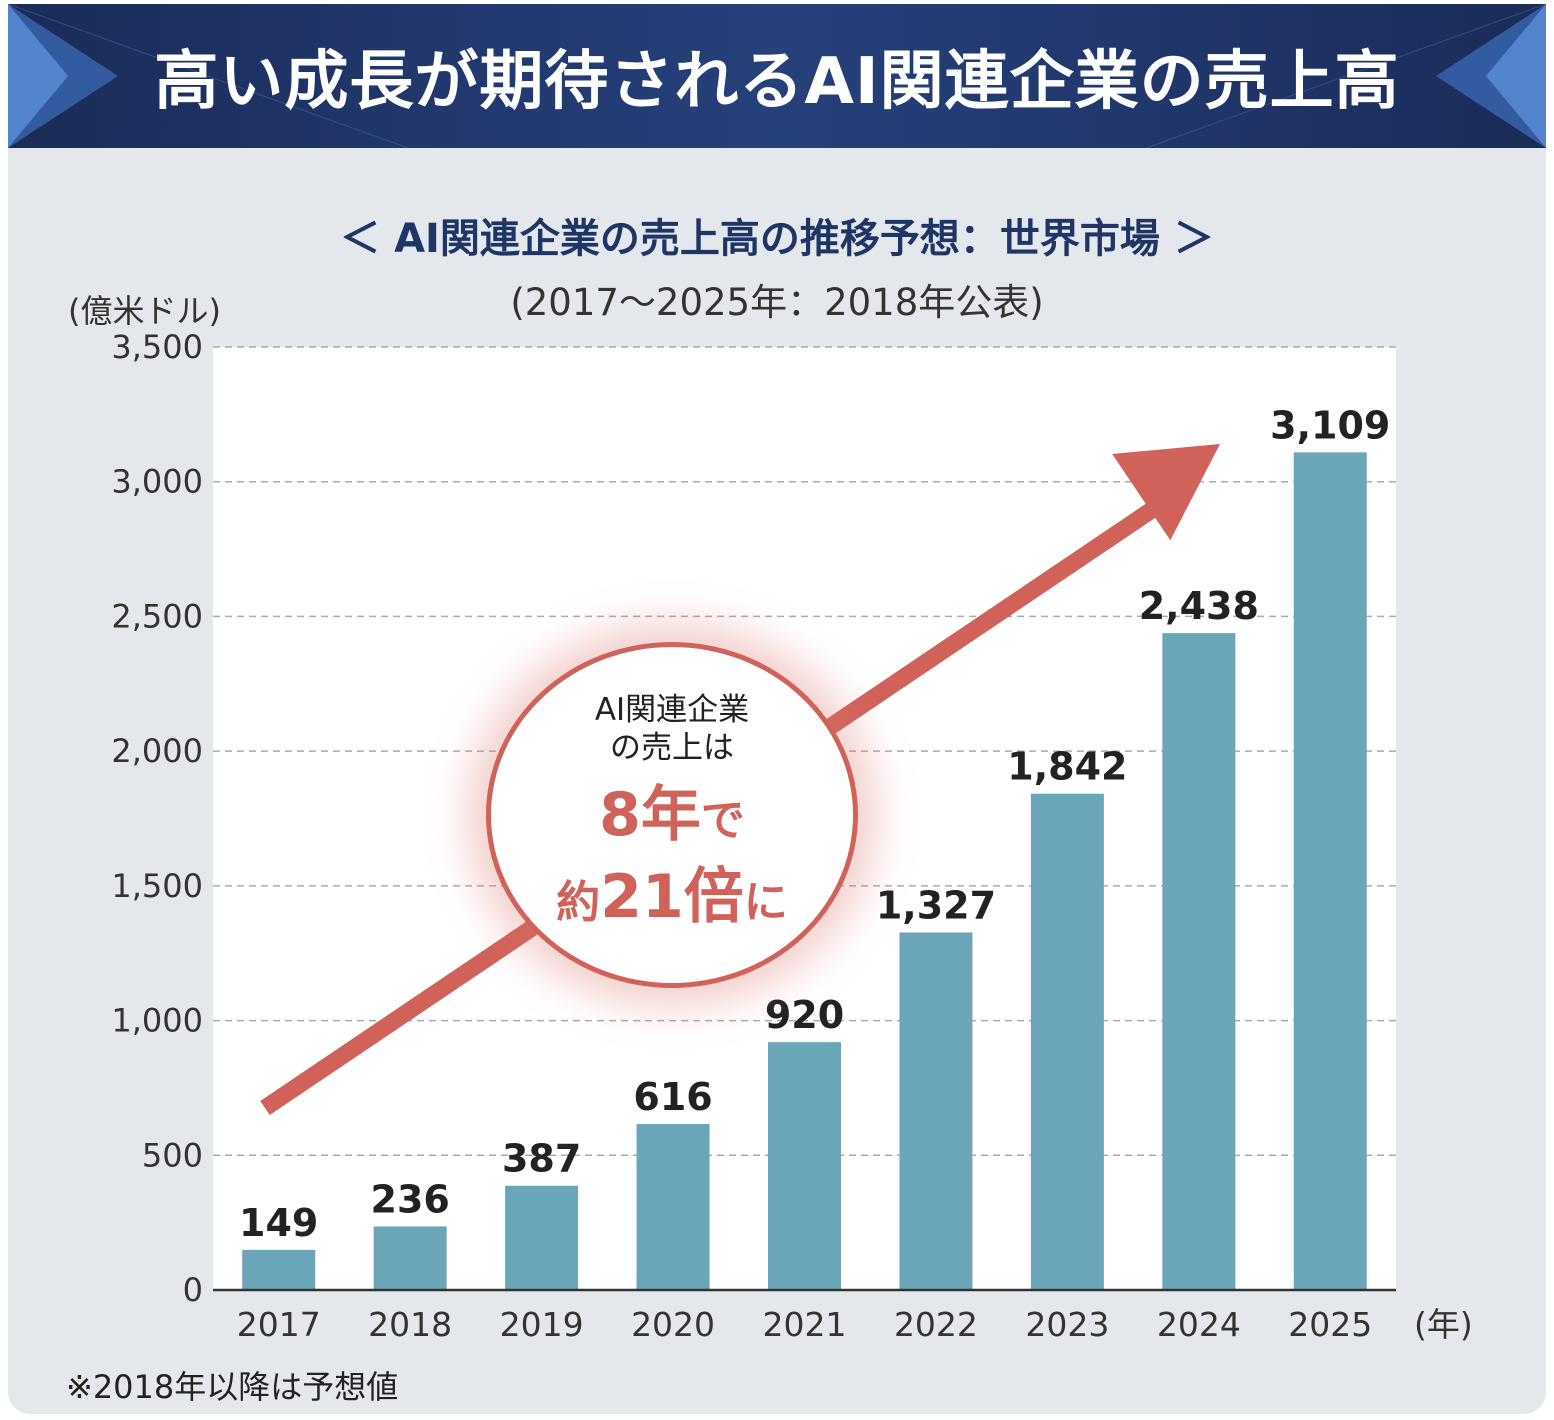 The width and height of the screenshot is (1554, 1420). What do you see at coordinates (1166, 492) in the screenshot?
I see `trend-arrow-head` at bounding box center [1166, 492].